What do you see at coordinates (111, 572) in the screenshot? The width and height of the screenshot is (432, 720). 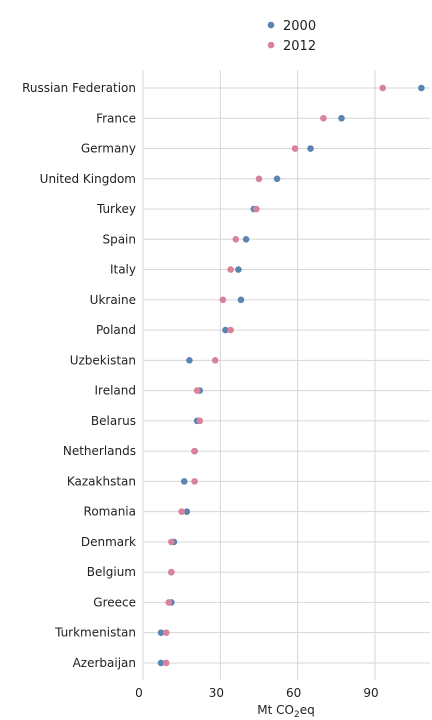 I see `category-label: Belgium` at bounding box center [111, 572].